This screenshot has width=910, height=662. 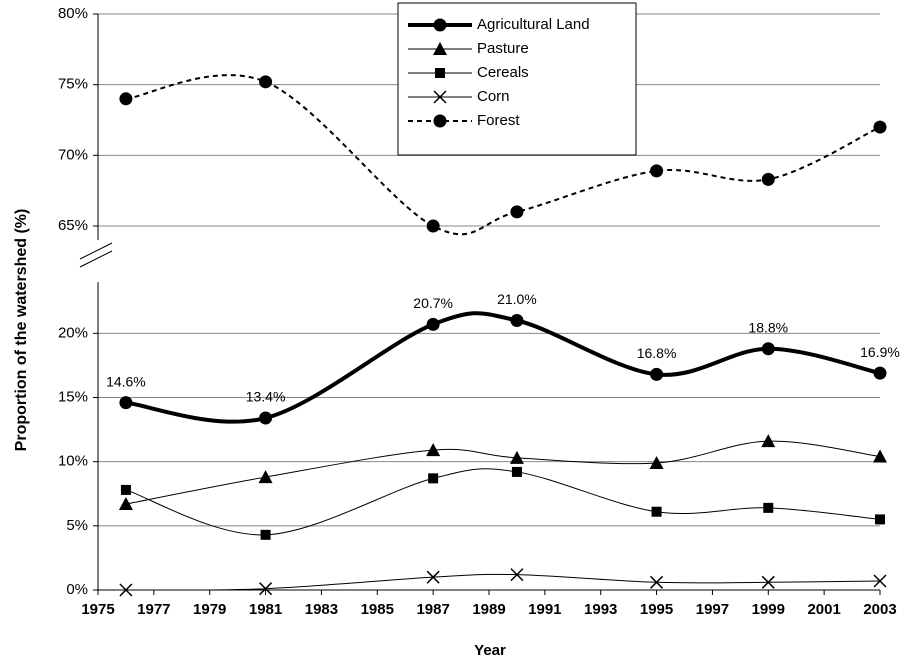 I want to click on x-axis-title: Year, so click(x=490, y=650).